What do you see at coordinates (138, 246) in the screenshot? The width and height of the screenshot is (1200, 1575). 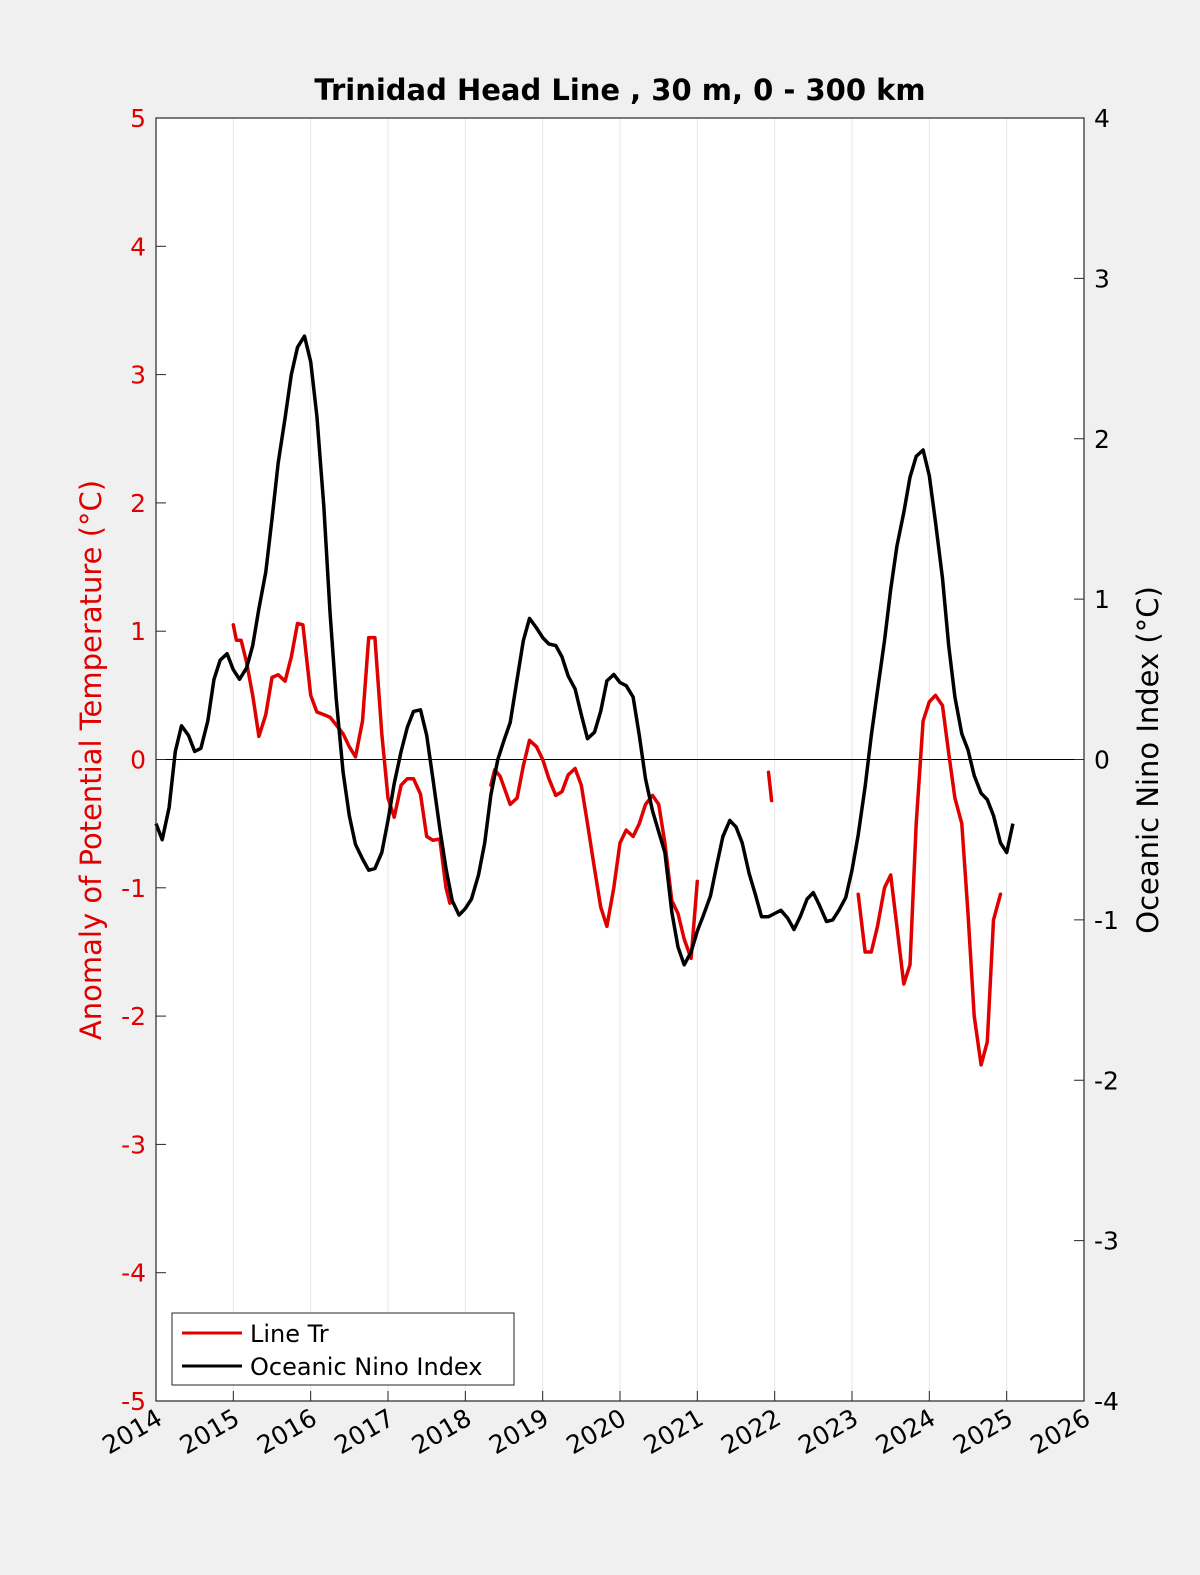 I see `y-left-tick-label: 4` at bounding box center [138, 246].